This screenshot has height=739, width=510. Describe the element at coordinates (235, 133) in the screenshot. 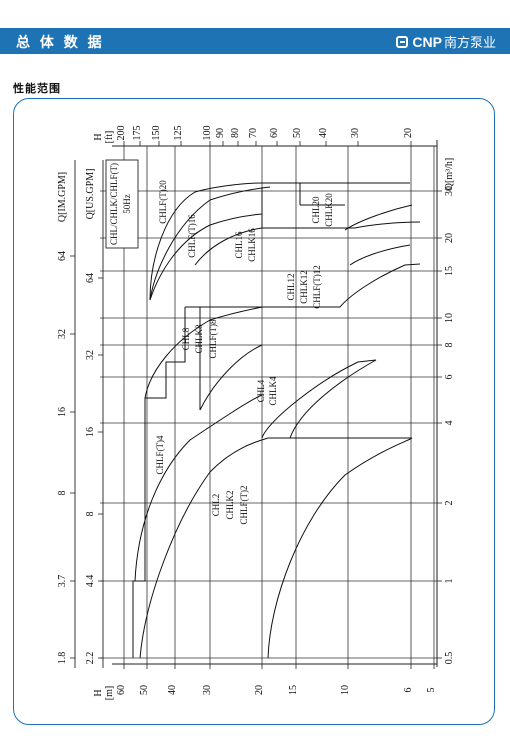

I see `h-ft-tick-label-80: 80` at that location.